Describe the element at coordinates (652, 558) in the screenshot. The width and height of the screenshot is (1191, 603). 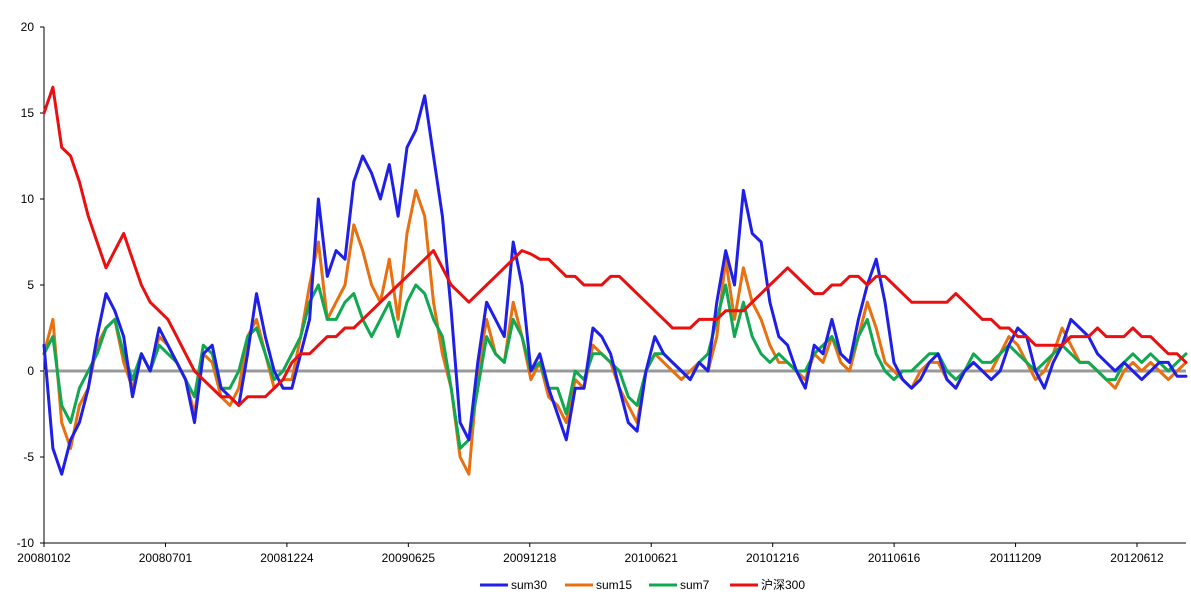
I see `x-tick-label: 20100621` at that location.